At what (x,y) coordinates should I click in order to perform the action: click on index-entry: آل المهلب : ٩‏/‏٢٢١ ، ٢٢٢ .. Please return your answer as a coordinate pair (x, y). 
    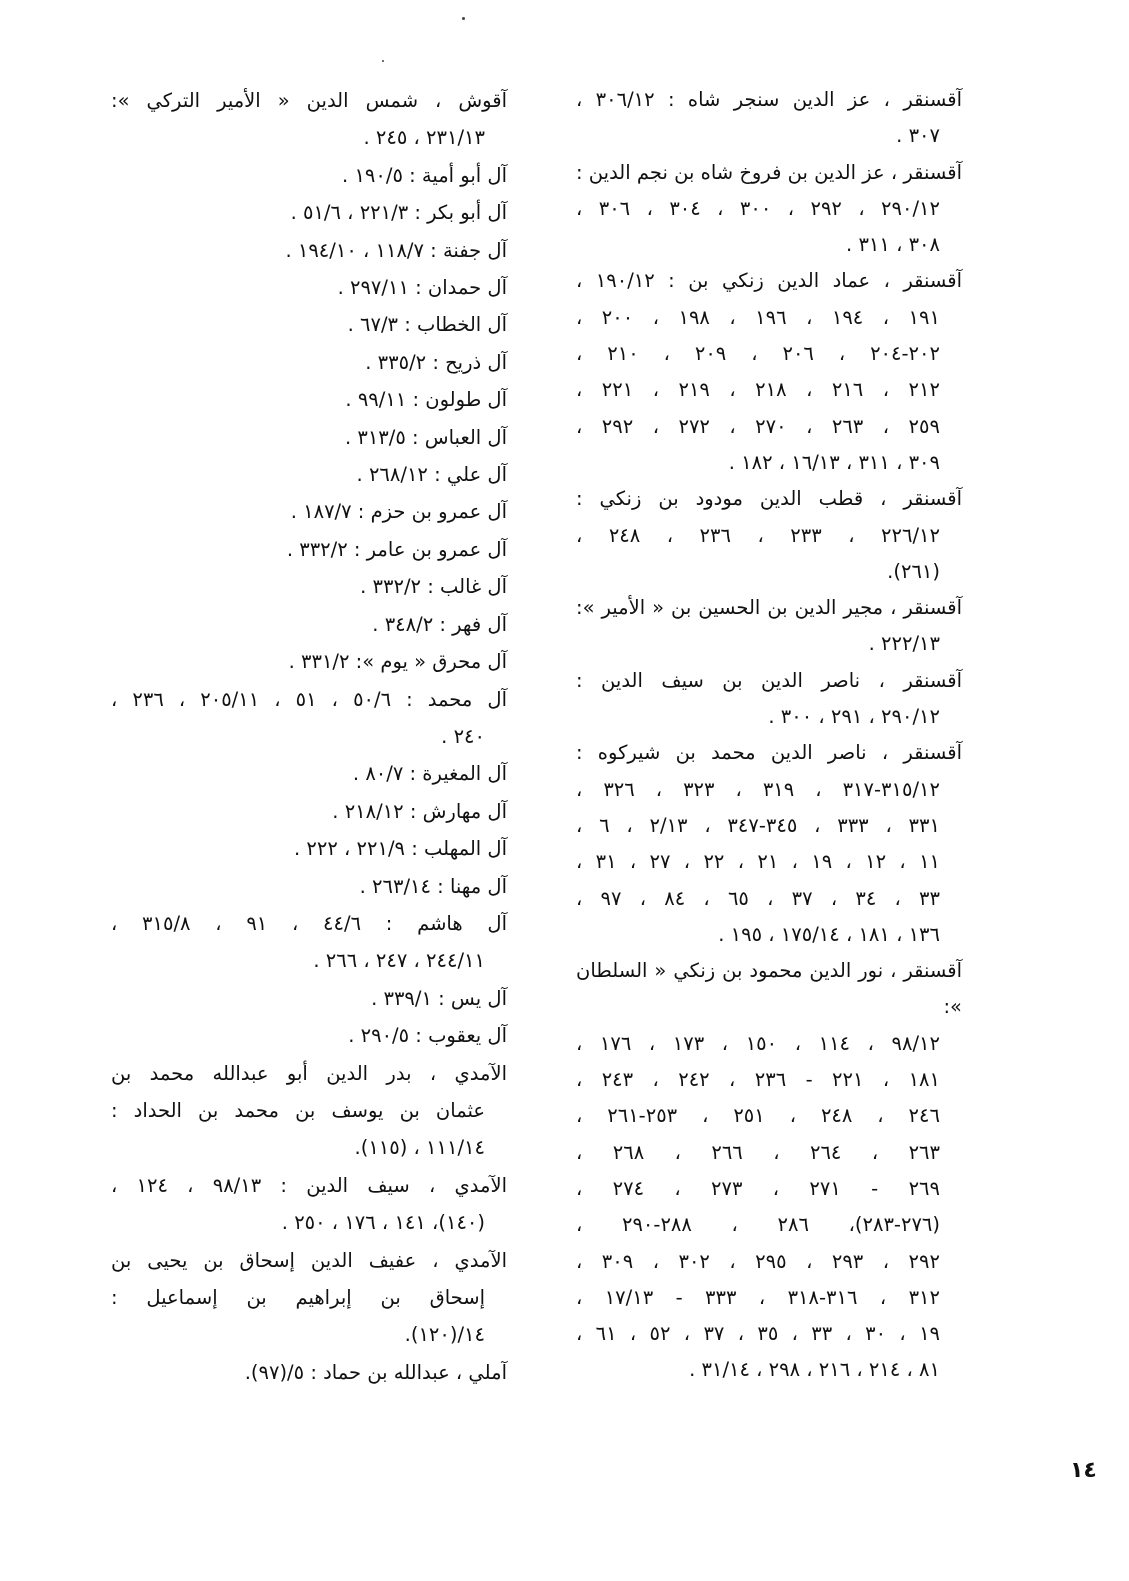
    Looking at the image, I should click on (309, 848).